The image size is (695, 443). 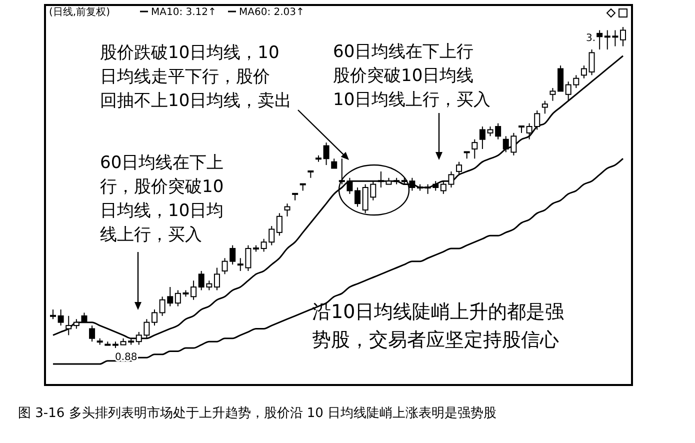 What do you see at coordinates (271, 12) in the screenshot?
I see `legend-label: MA60: 2.03↑` at bounding box center [271, 12].